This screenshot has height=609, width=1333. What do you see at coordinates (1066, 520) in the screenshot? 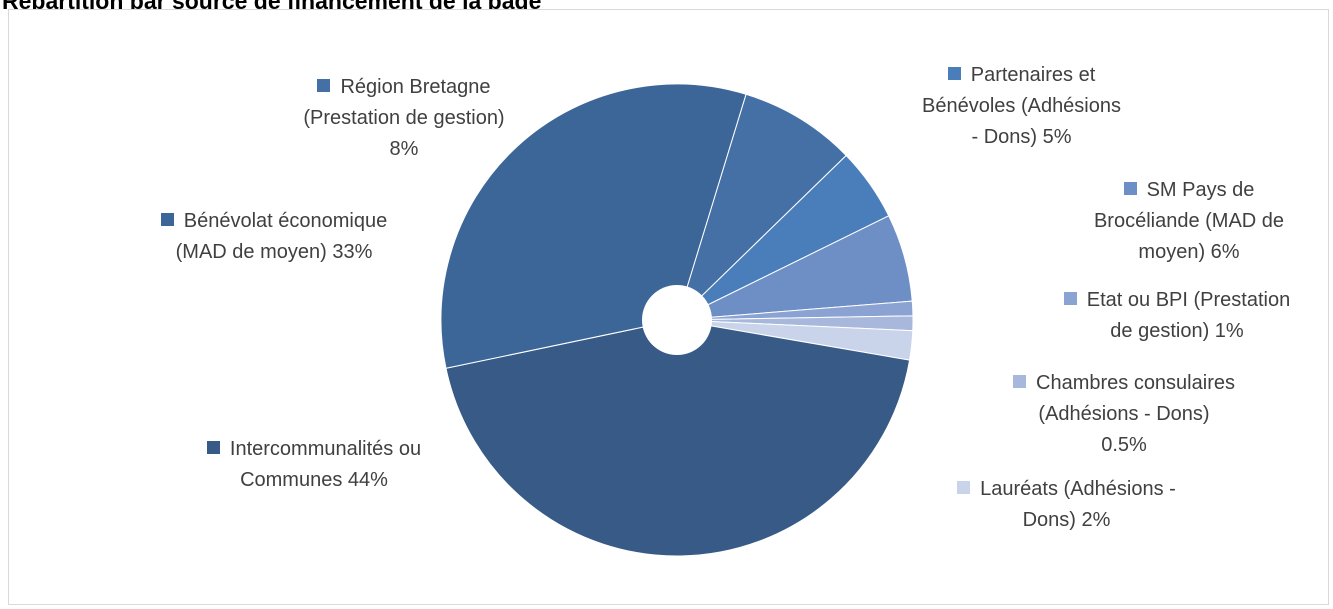
I see `data-label-line: Dons) 2%` at bounding box center [1066, 520].